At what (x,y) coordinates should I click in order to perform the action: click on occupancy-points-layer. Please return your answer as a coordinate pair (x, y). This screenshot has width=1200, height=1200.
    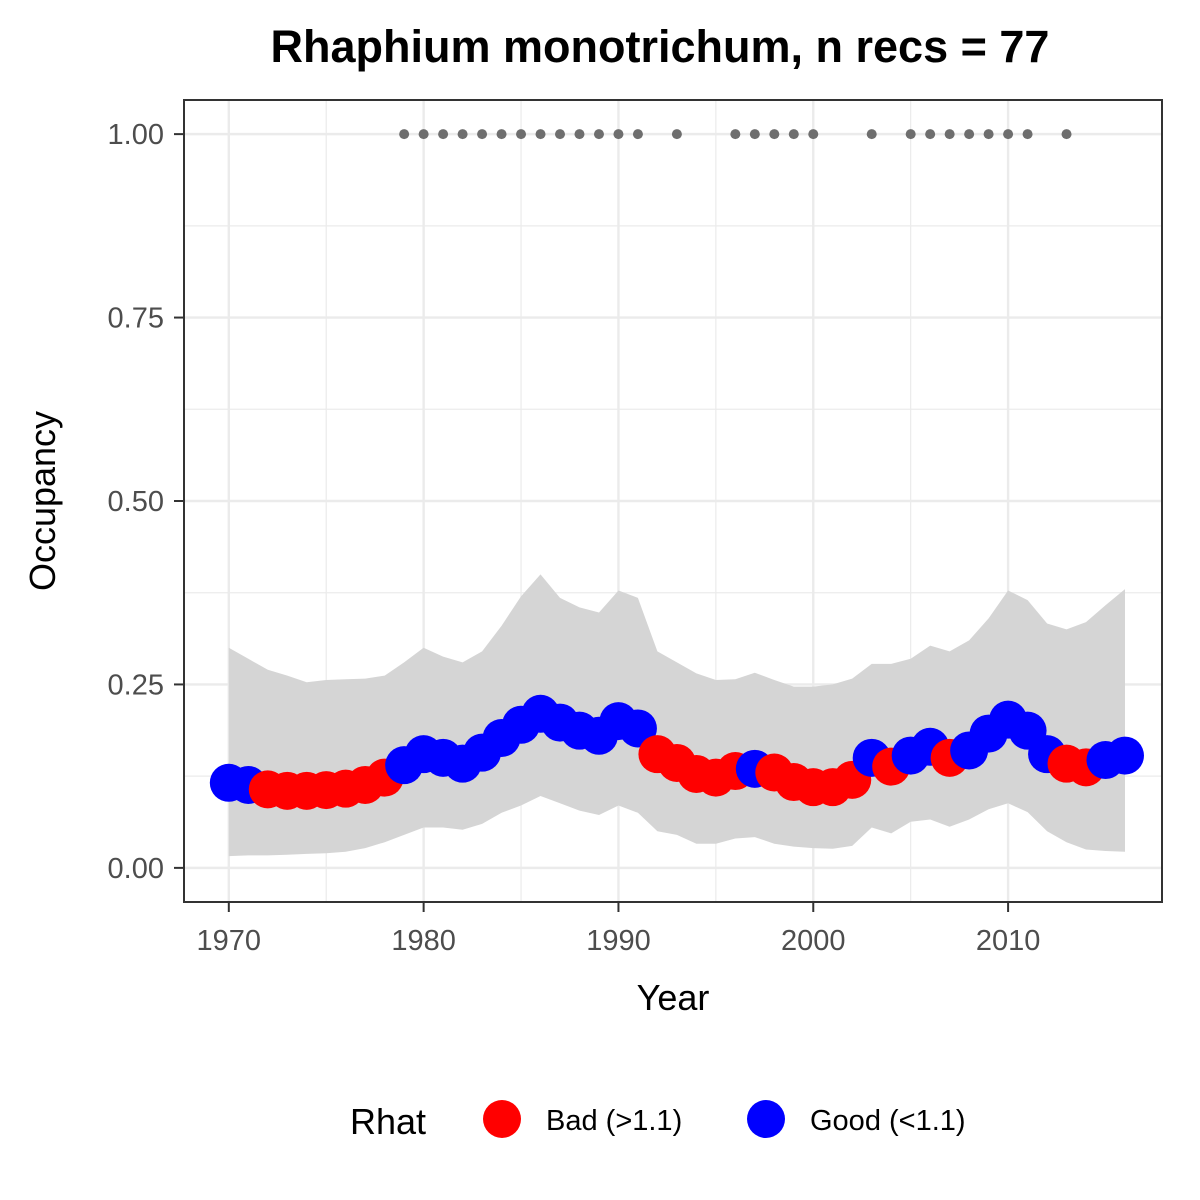
    Looking at the image, I should click on (676, 752).